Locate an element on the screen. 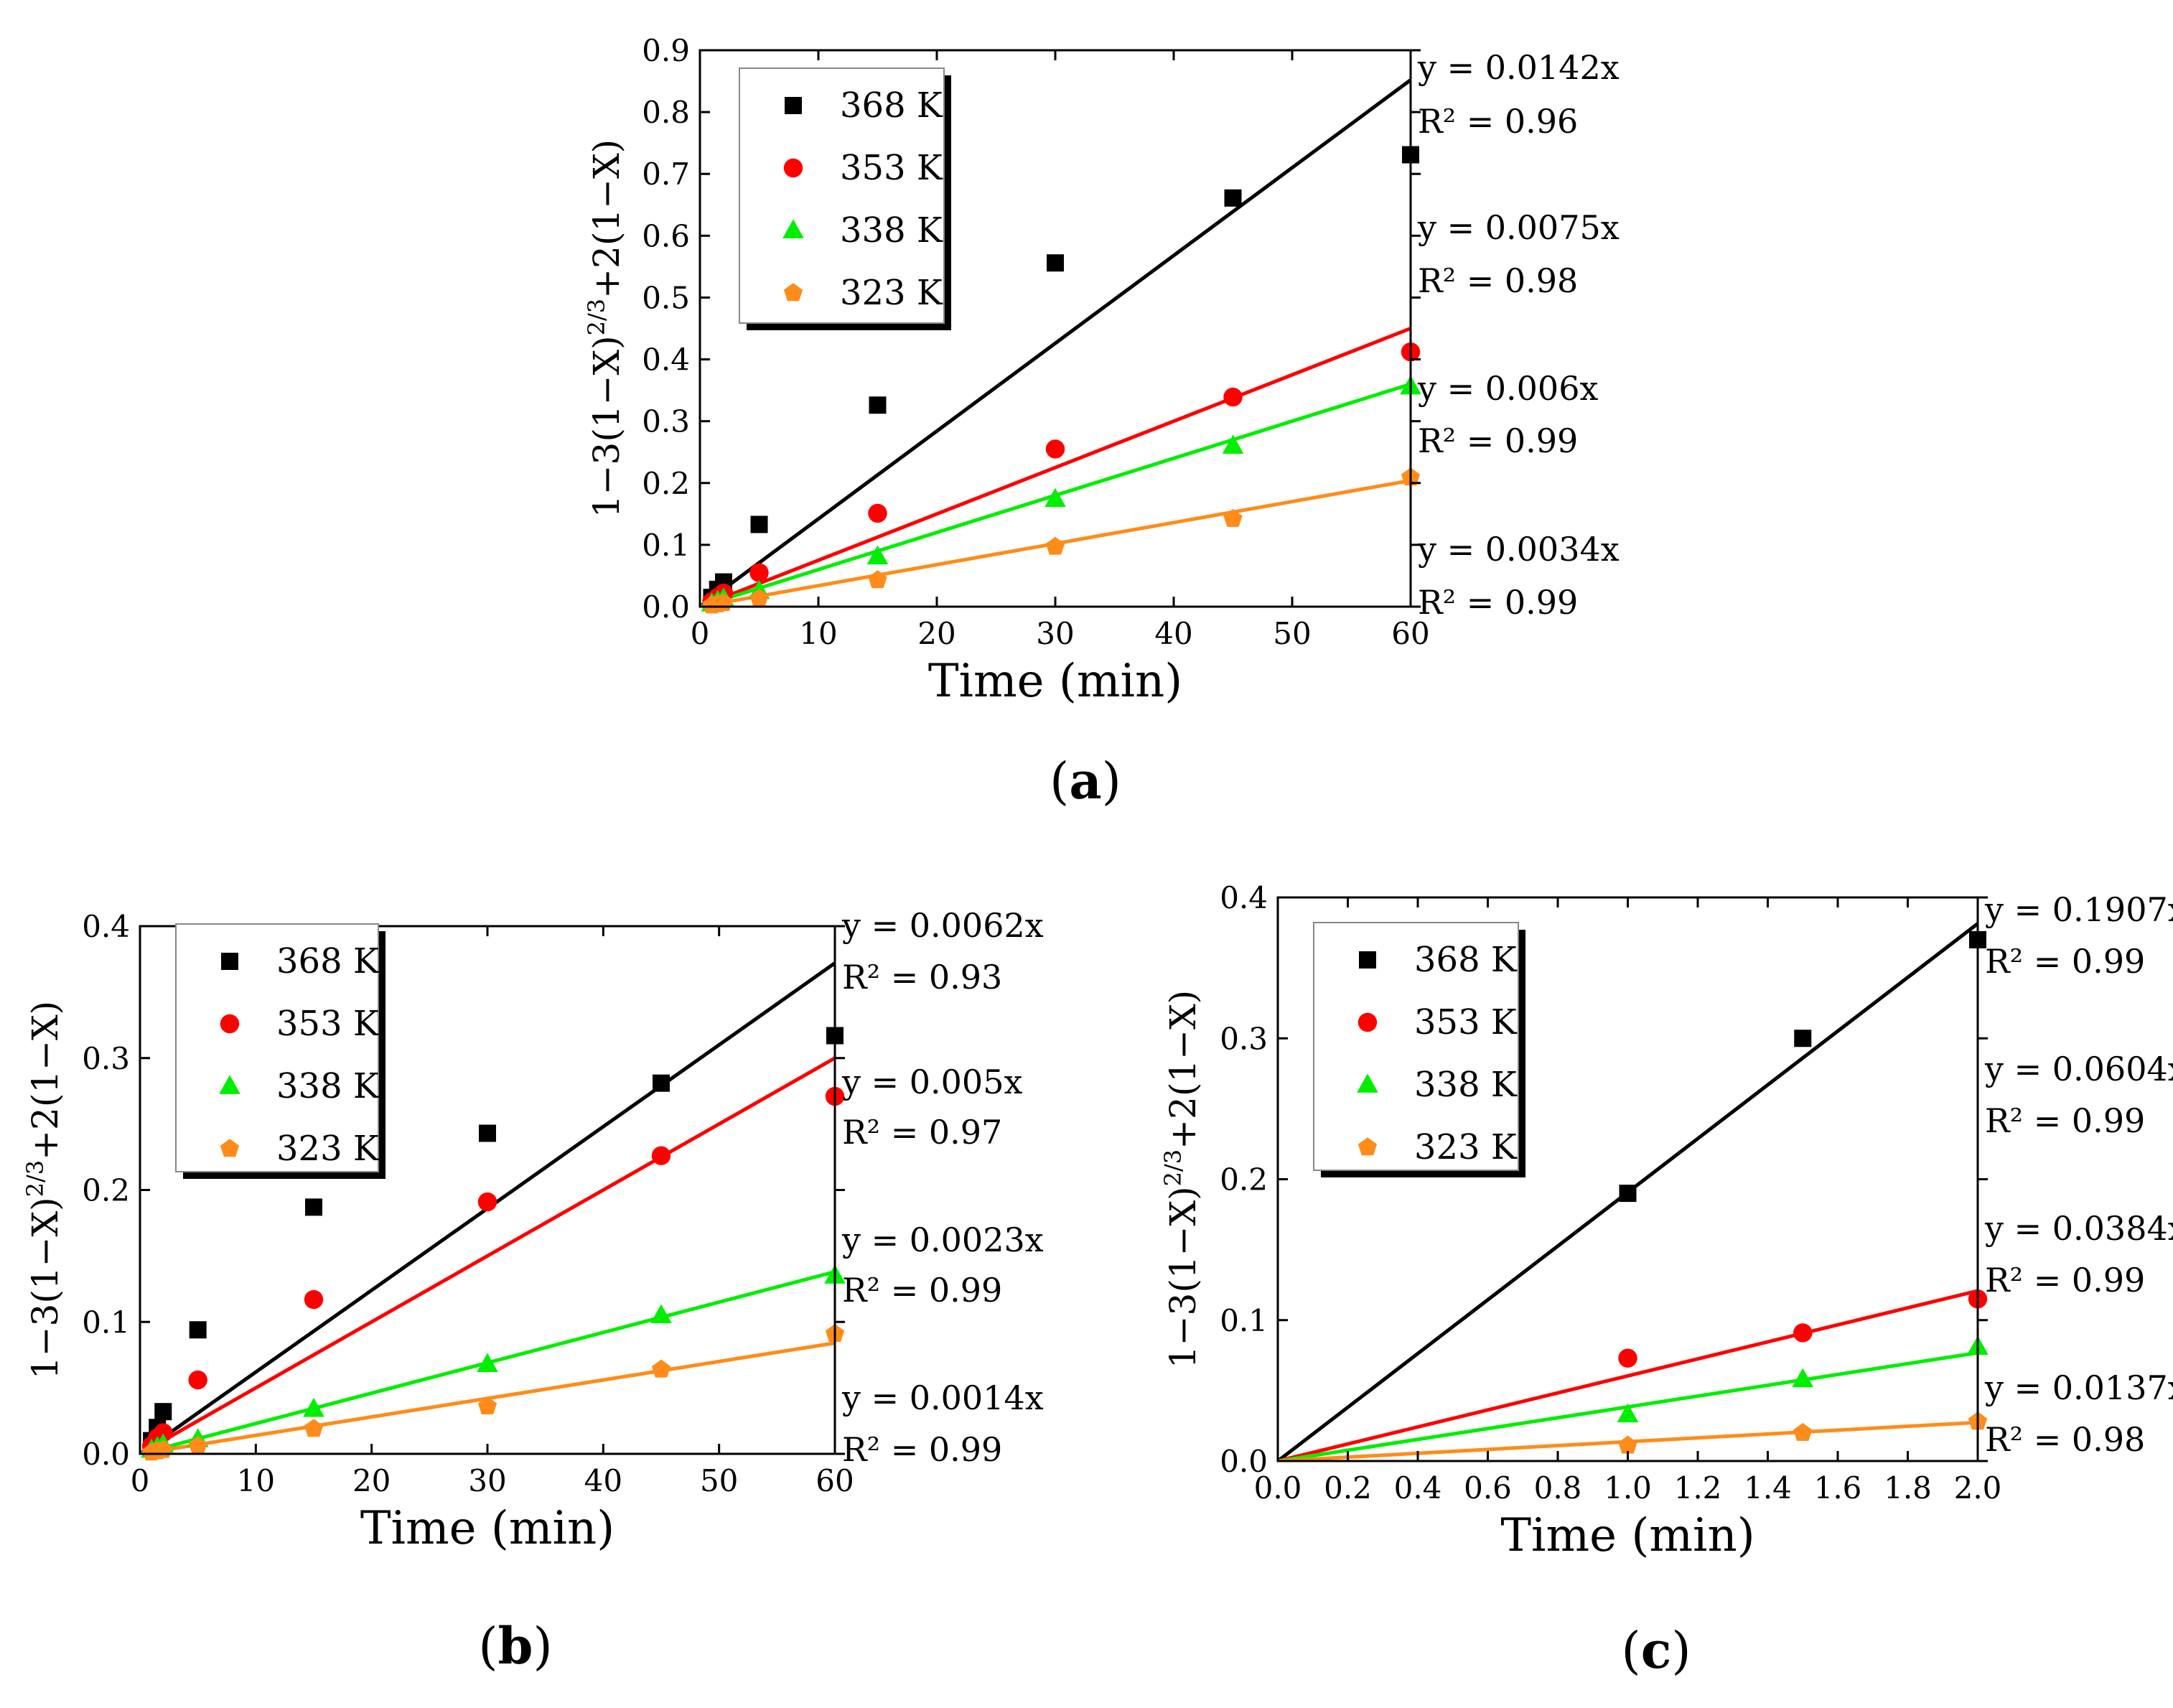 The height and width of the screenshot is (1708, 2173). panel-caption: (c) is located at coordinates (1656, 1650).